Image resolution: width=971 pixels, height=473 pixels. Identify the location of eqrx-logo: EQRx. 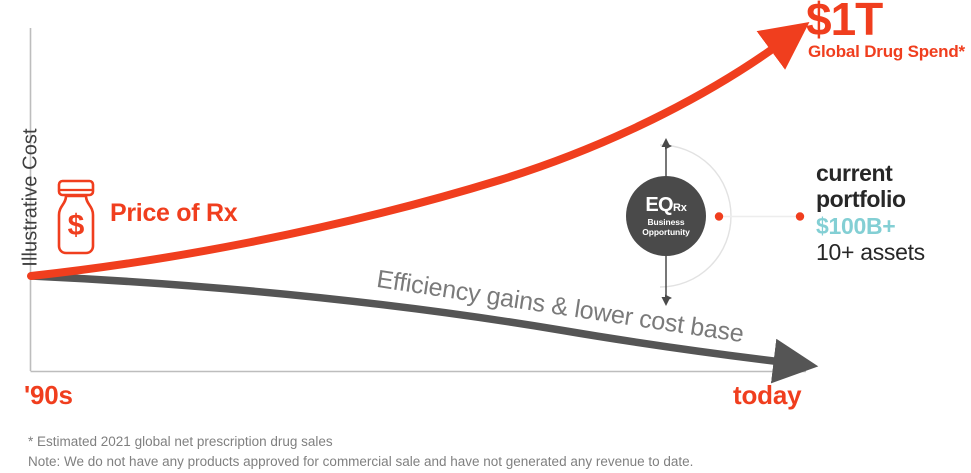
(666, 204).